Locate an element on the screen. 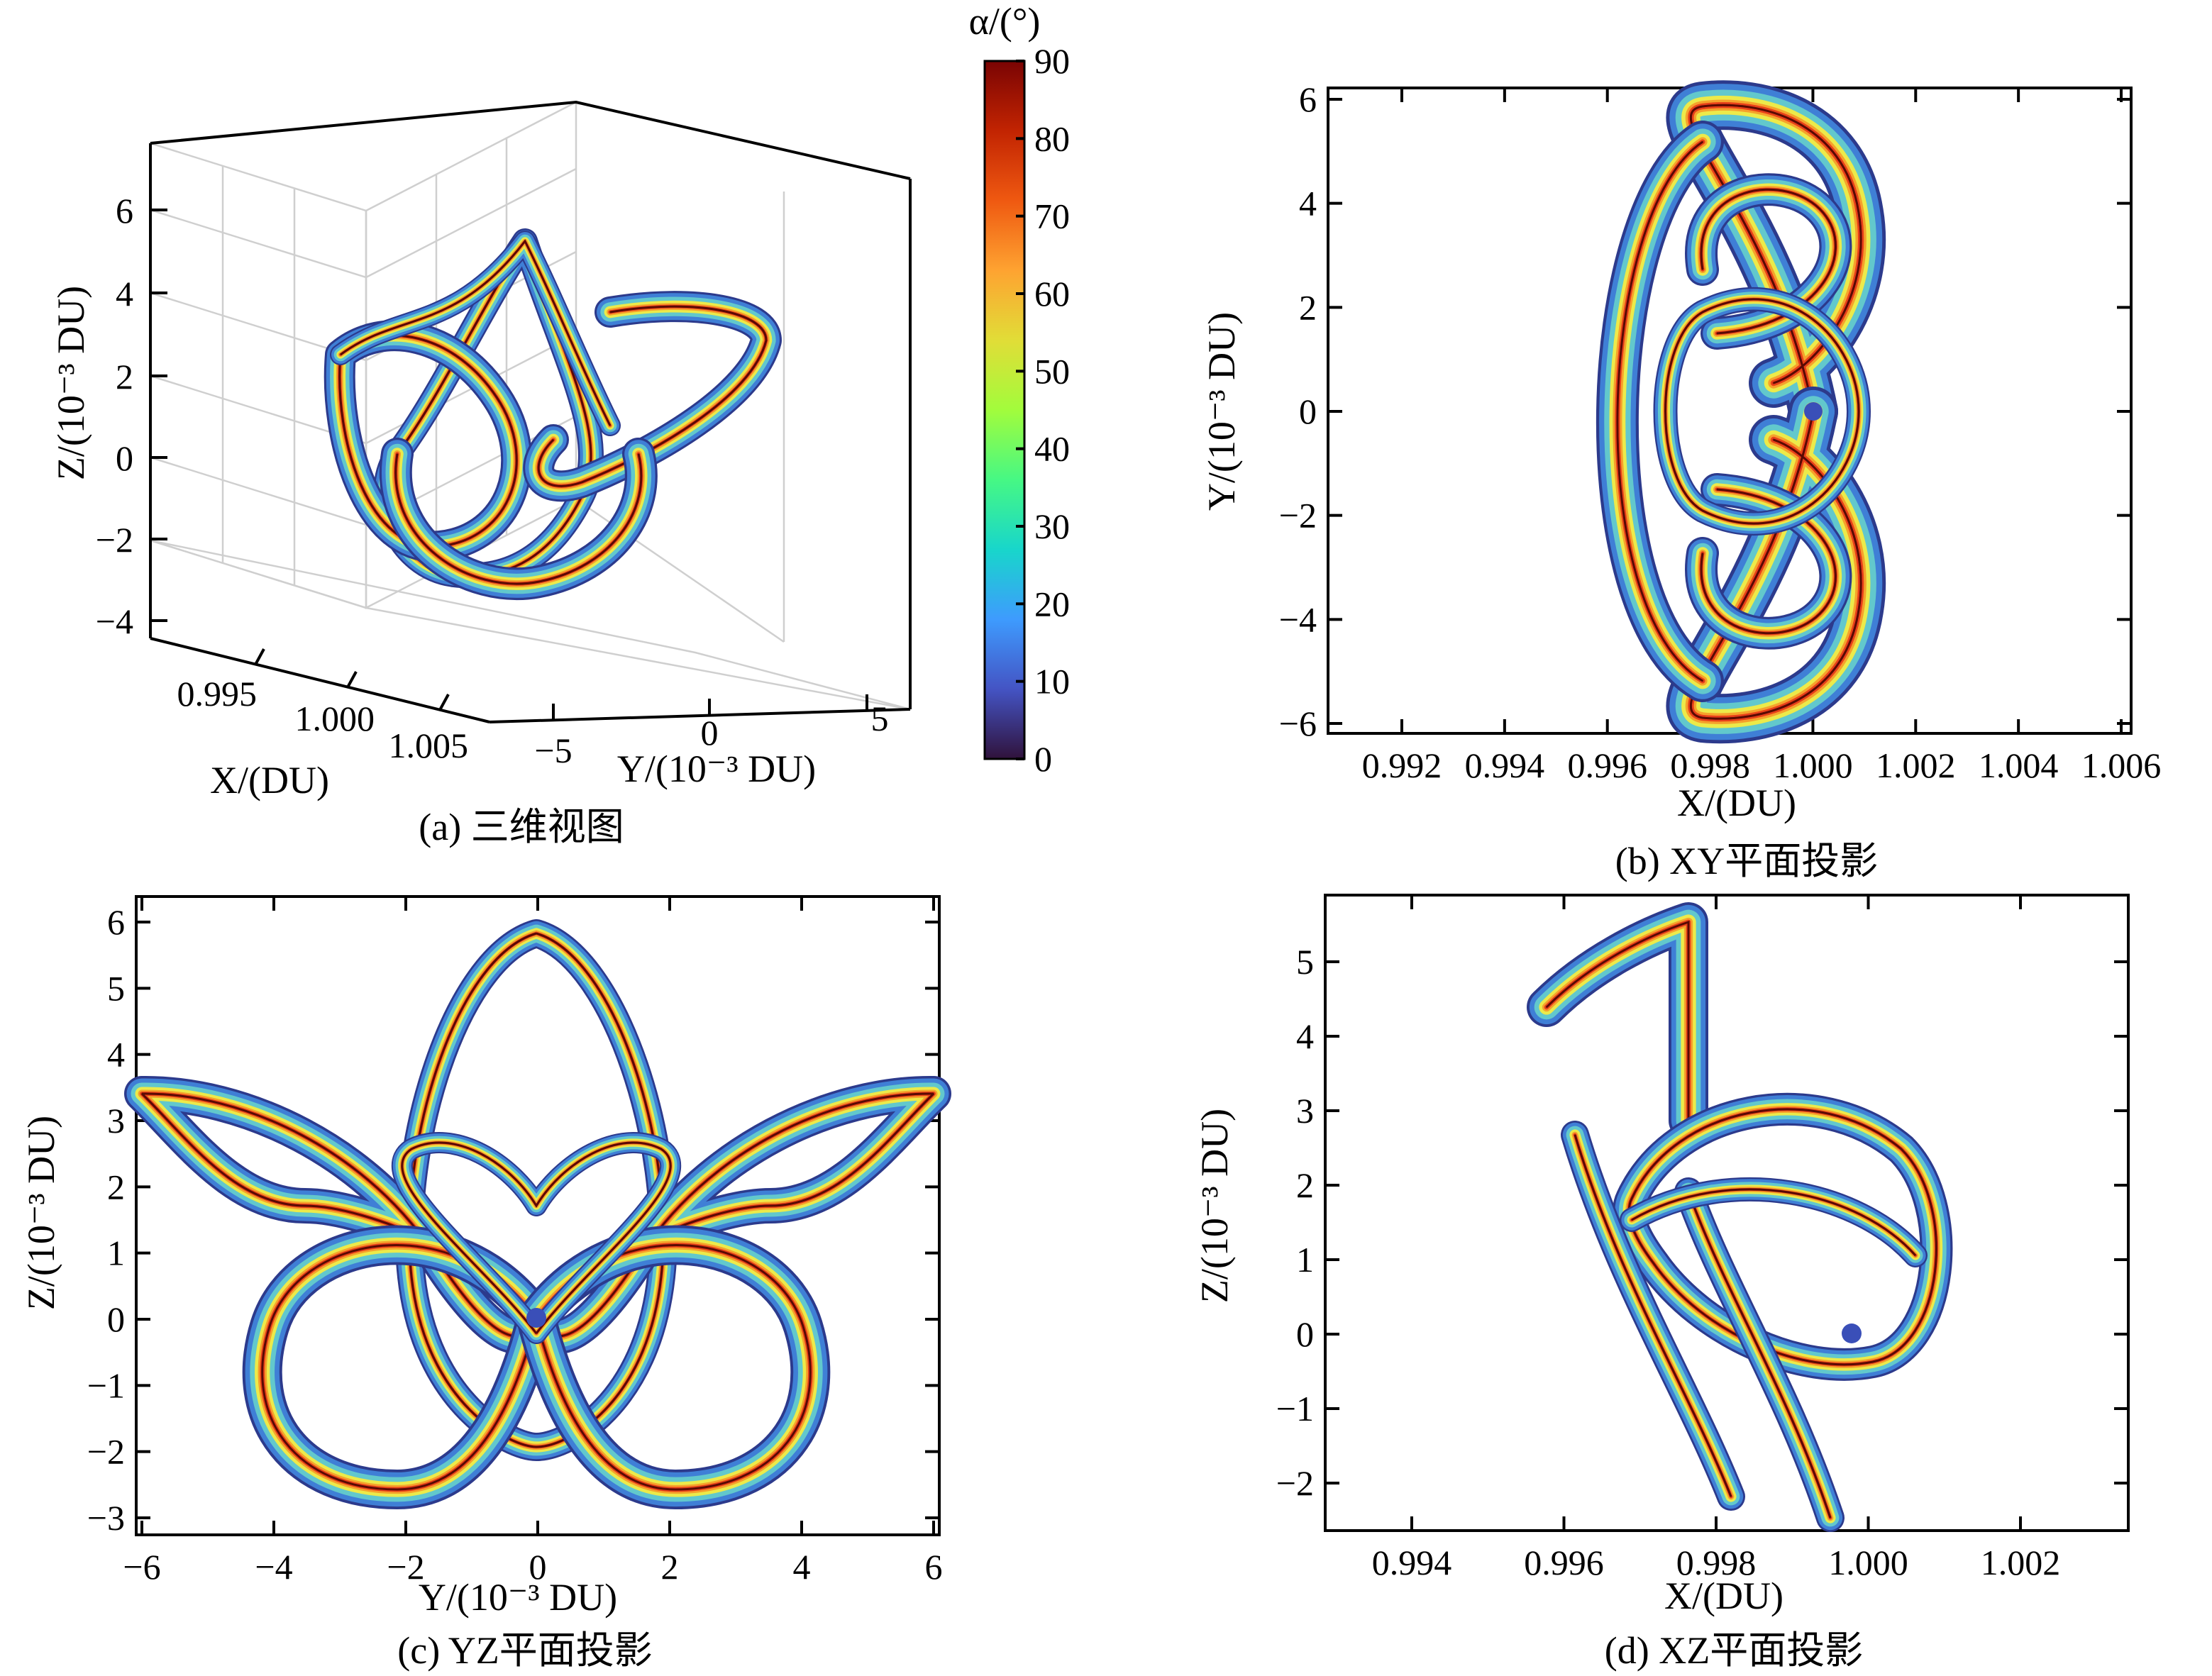 The width and height of the screenshot is (2212, 1676). panel-c-primary-body-marker is located at coordinates (536, 1318).